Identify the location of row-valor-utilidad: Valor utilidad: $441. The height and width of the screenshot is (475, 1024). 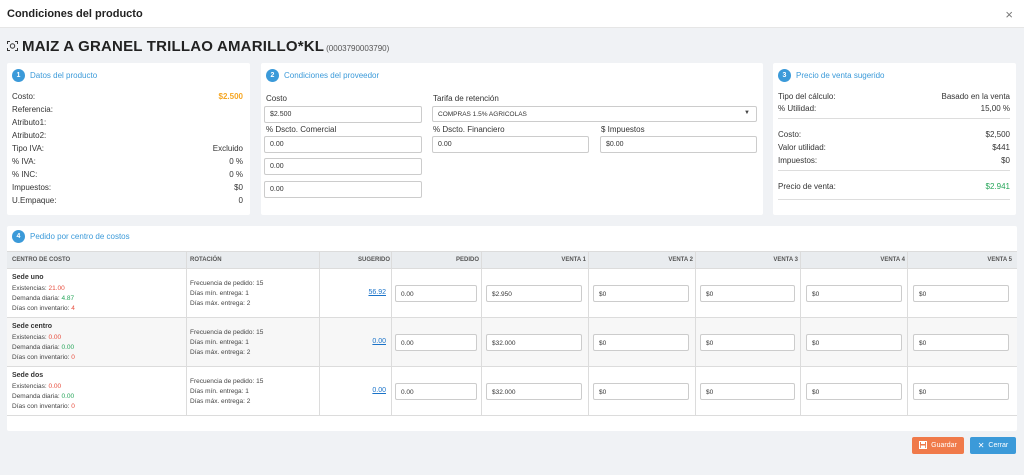
(894, 147).